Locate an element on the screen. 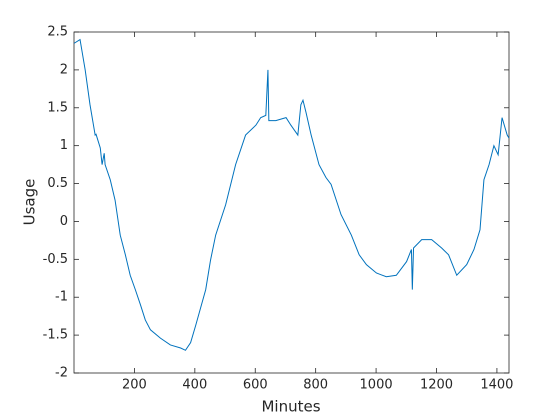 The height and width of the screenshot is (420, 560). y-tick-label: 0.5 is located at coordinates (57, 183).